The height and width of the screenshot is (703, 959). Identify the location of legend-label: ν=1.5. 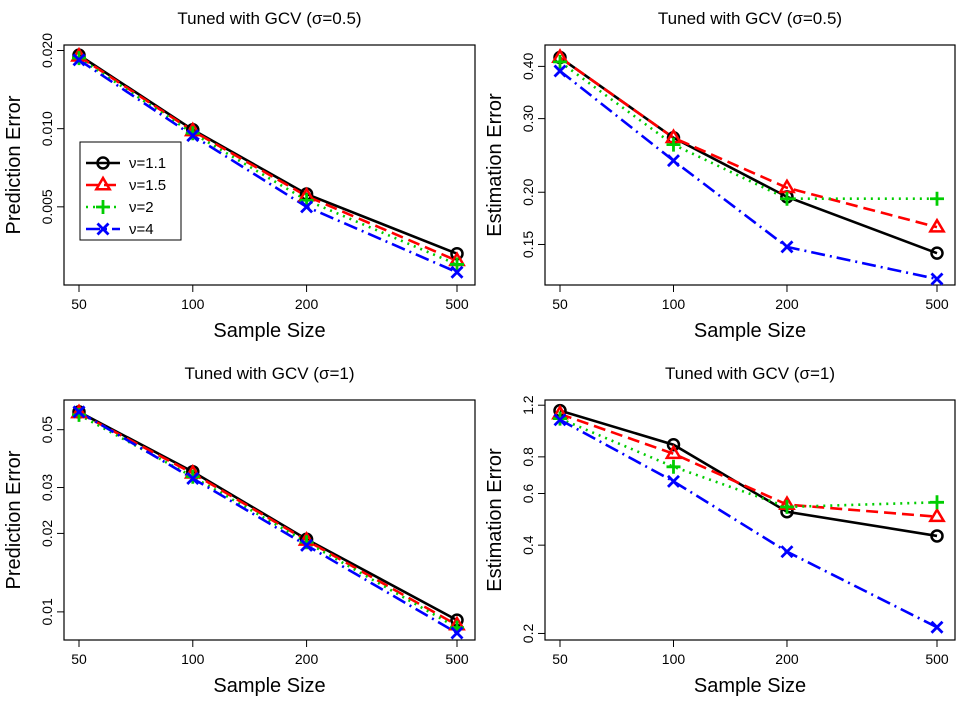
(147, 185).